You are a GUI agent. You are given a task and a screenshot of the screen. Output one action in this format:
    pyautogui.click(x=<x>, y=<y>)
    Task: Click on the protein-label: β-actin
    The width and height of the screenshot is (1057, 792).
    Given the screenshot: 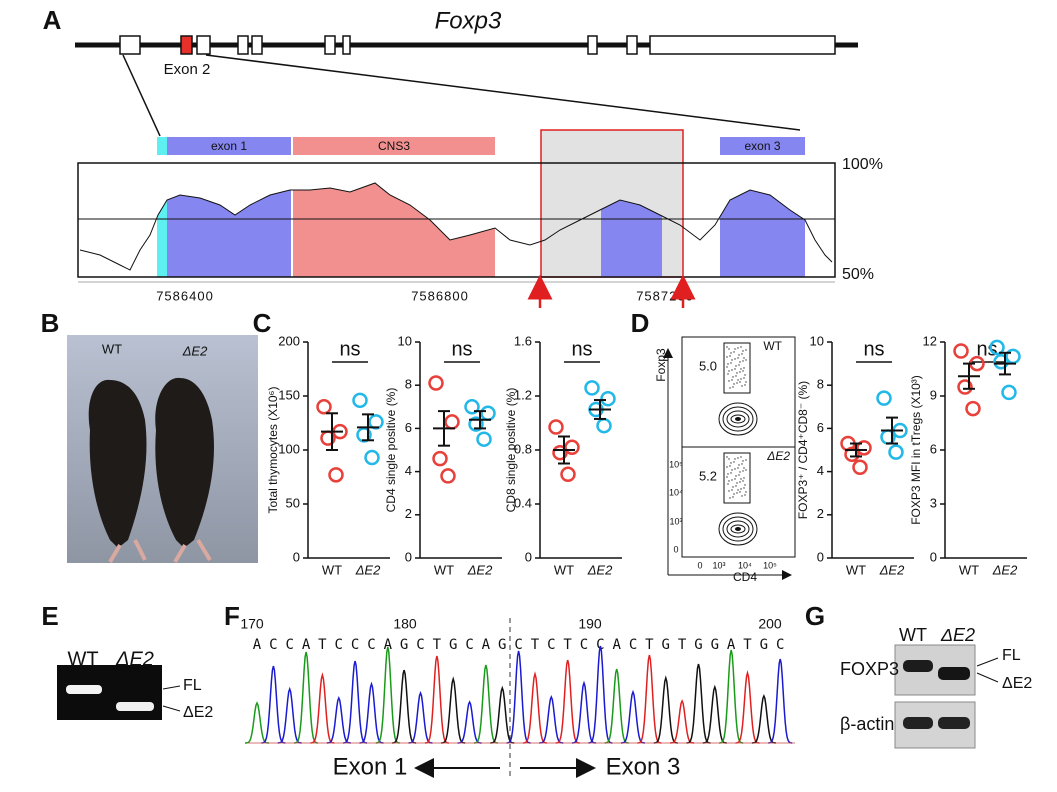 What is the action you would take?
    pyautogui.click(x=867, y=724)
    